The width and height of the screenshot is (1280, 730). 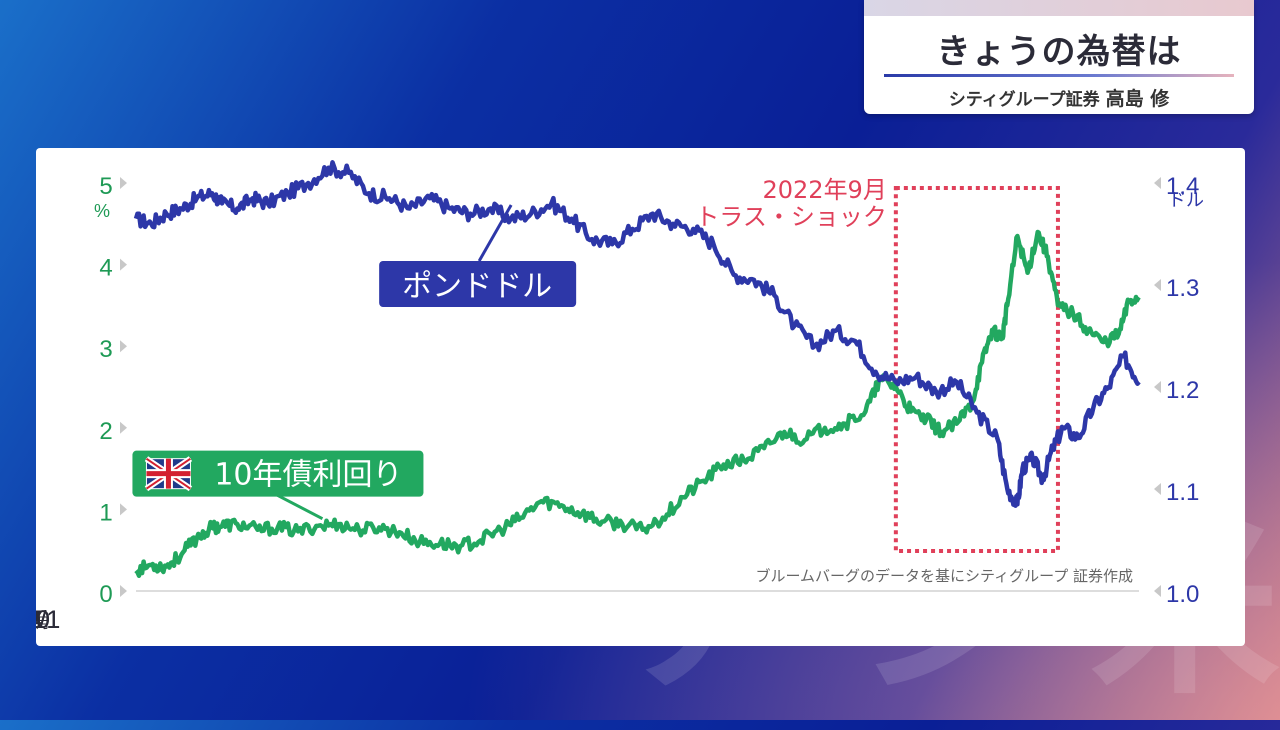 What do you see at coordinates (105, 512) in the screenshot?
I see `left-tick-label: 1` at bounding box center [105, 512].